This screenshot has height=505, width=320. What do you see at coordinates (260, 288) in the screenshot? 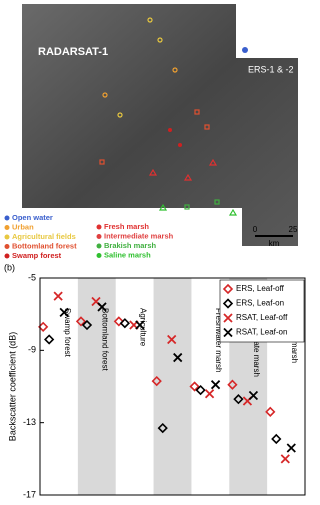
I see `legend-label: ERS, Leaf-off` at bounding box center [260, 288].